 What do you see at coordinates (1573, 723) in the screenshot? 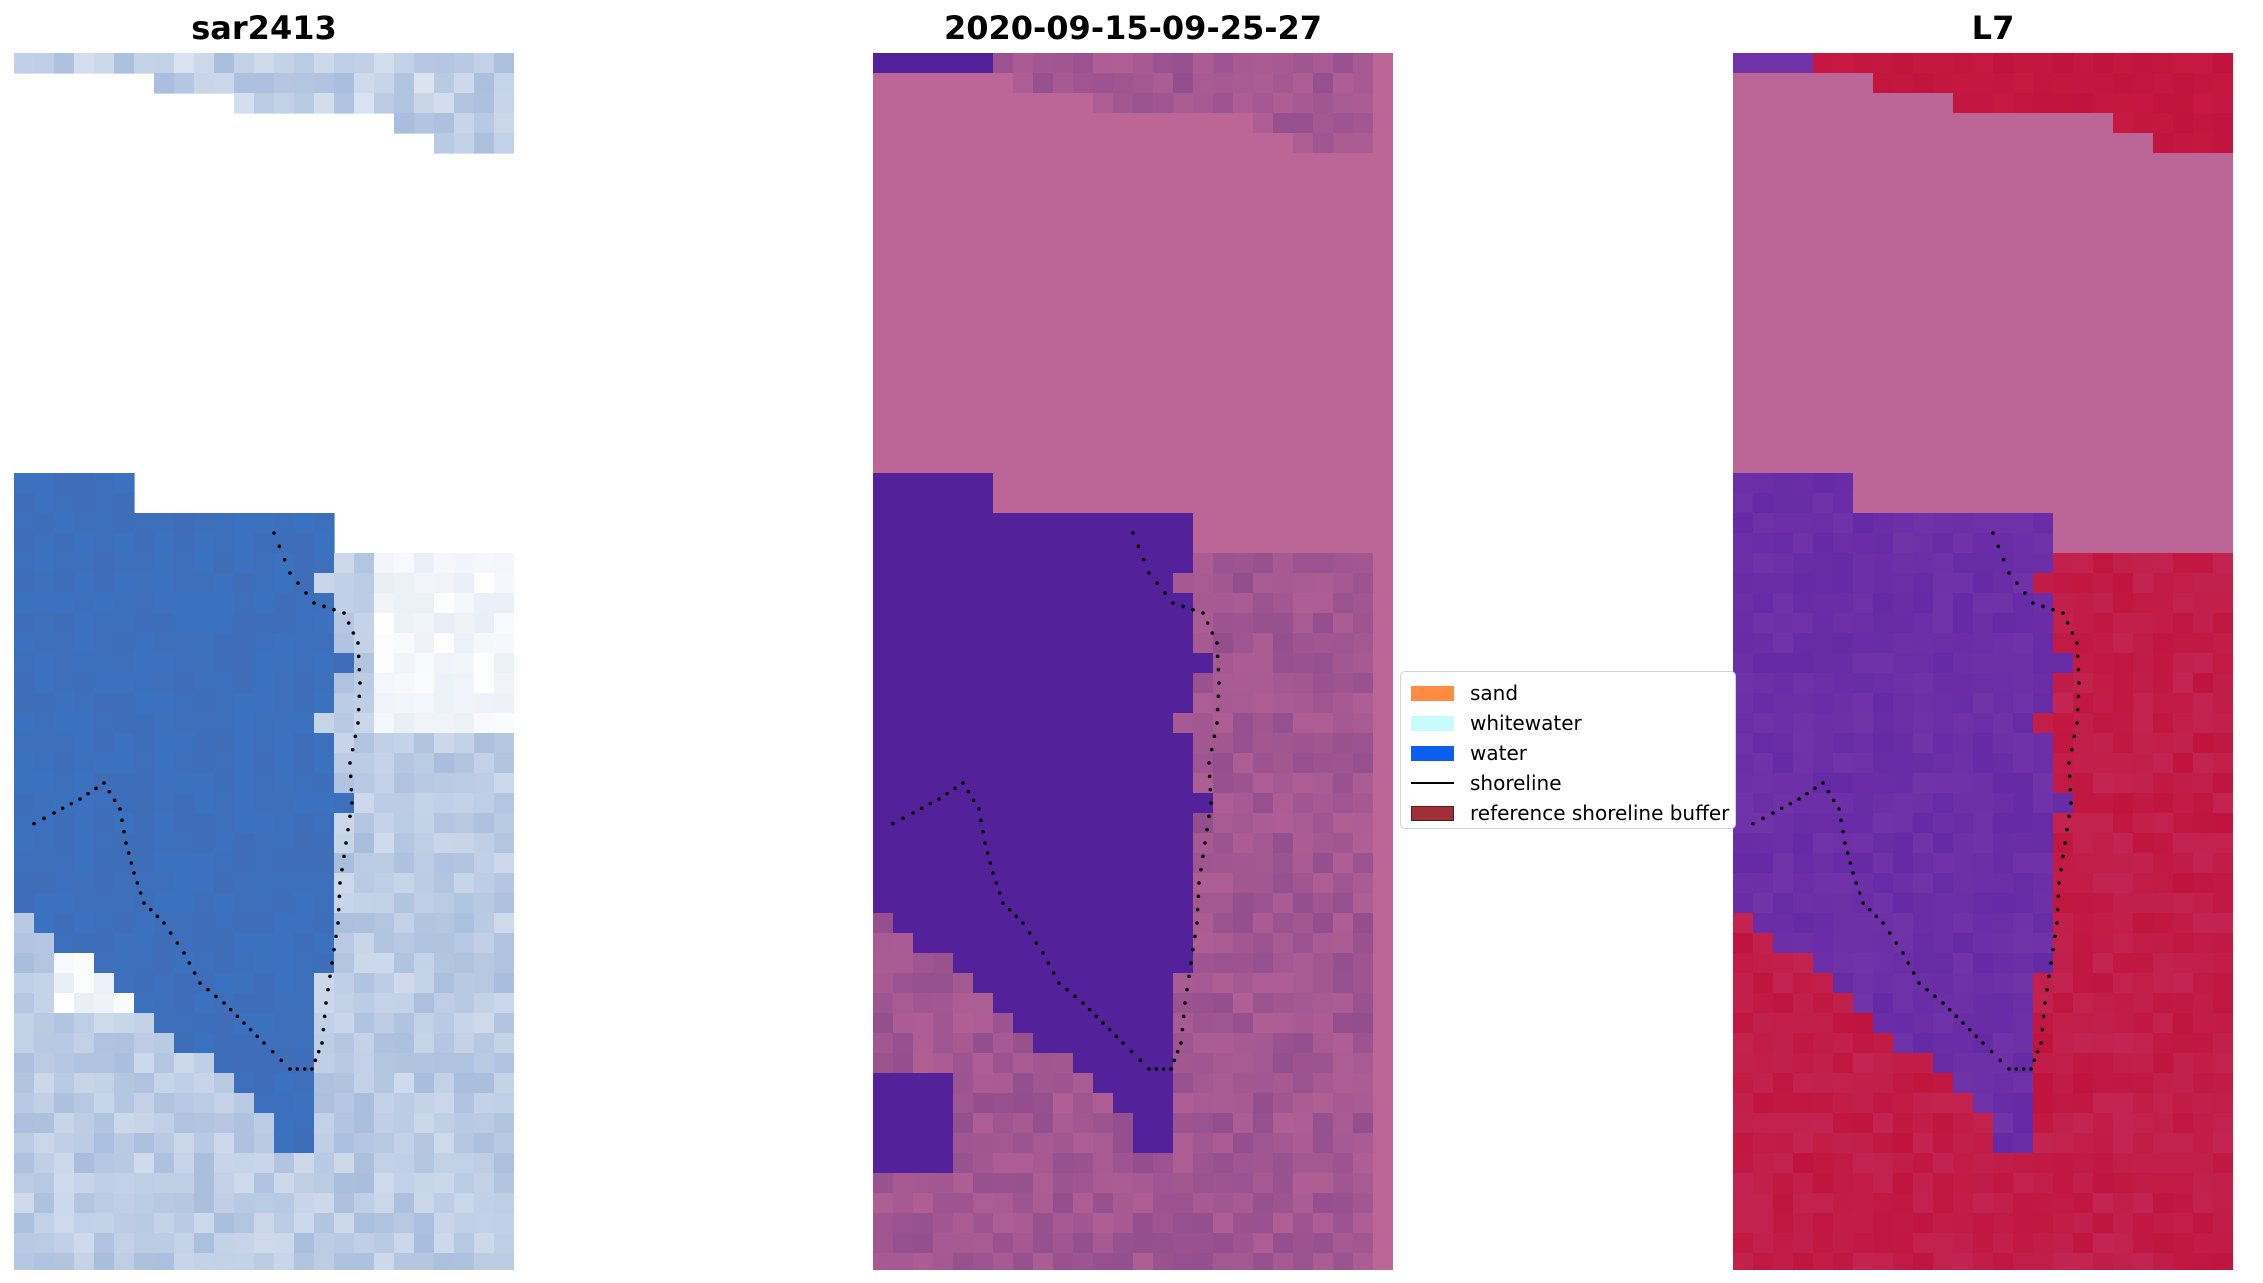
I see `legend-item-whitewater: whitewater` at bounding box center [1573, 723].